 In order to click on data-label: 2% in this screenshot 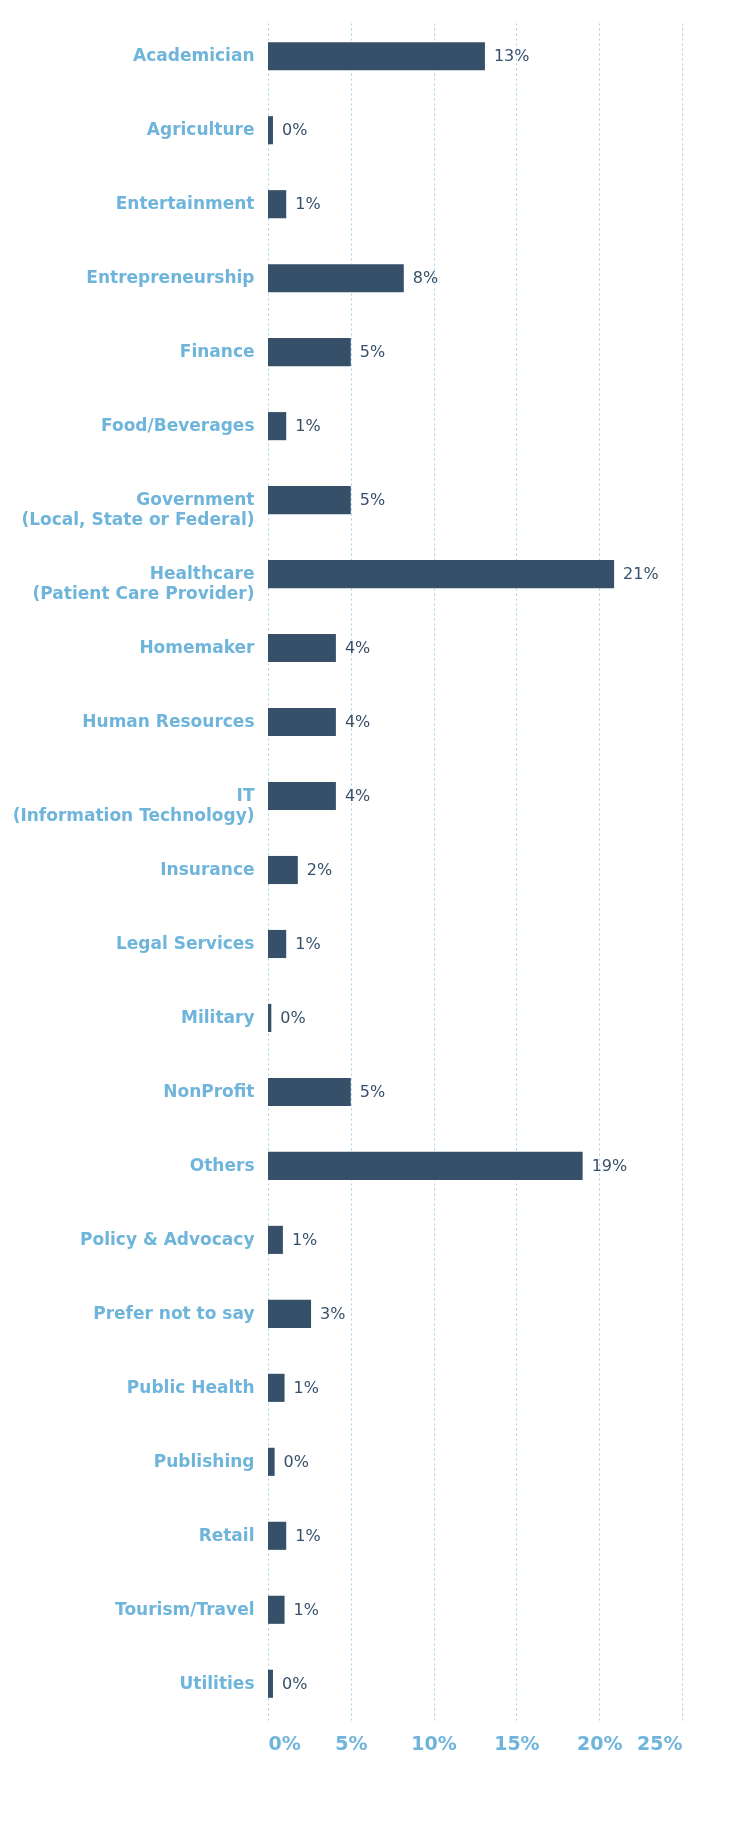, I will do `click(319, 869)`.